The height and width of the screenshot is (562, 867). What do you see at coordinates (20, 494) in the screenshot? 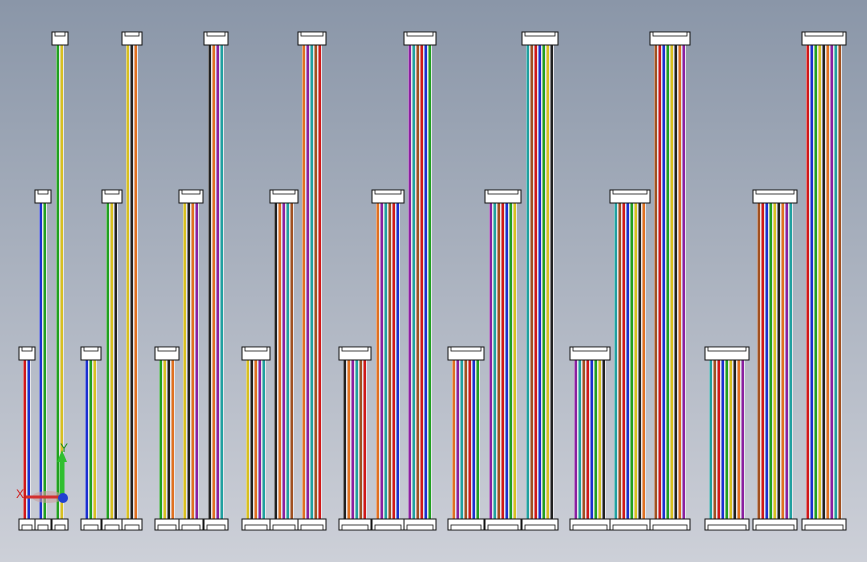
I see `x-axis-label: X` at bounding box center [20, 494].